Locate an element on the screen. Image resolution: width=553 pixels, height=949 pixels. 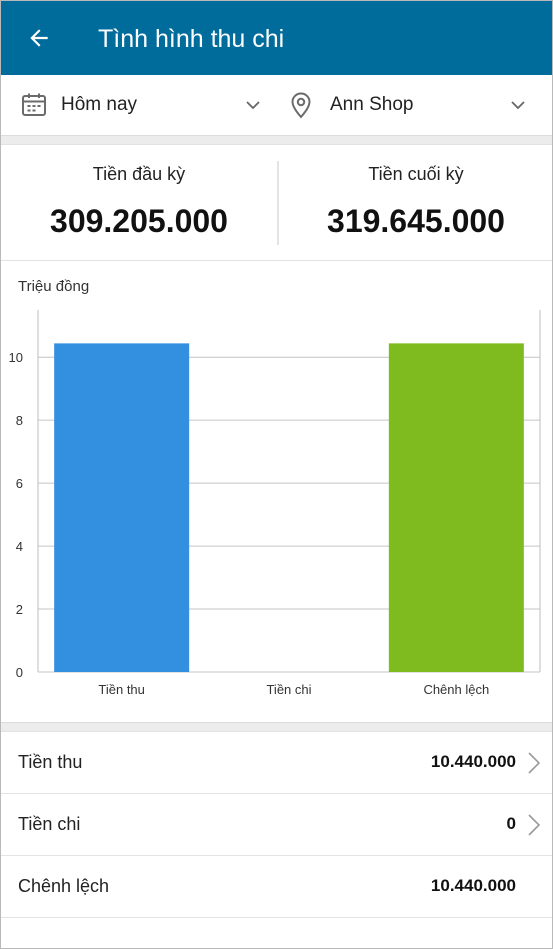
x-tick-label: Tiền chi is located at coordinates (288, 689).